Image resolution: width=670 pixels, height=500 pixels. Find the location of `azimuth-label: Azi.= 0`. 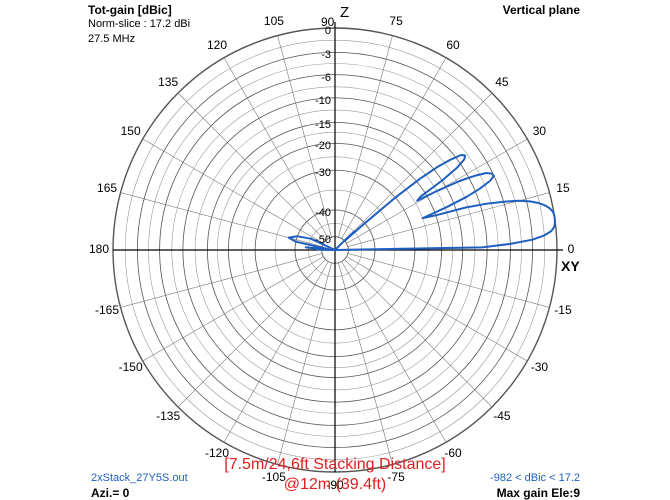

azimuth-label: Azi.= 0 is located at coordinates (110, 493).